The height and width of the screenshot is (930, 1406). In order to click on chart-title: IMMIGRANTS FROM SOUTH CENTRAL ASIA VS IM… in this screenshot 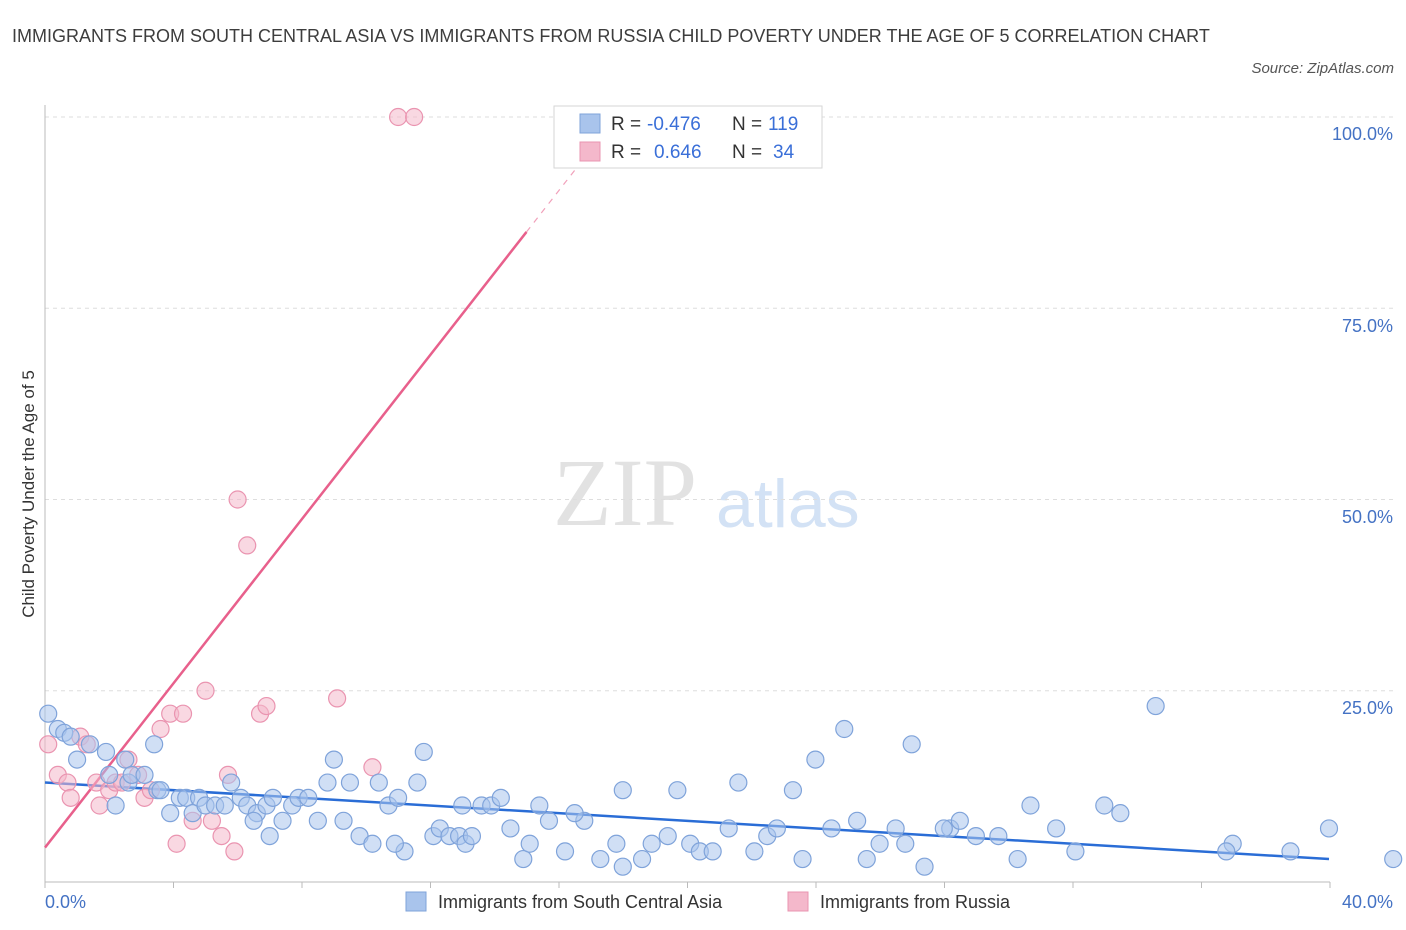, I will do `click(611, 36)`.